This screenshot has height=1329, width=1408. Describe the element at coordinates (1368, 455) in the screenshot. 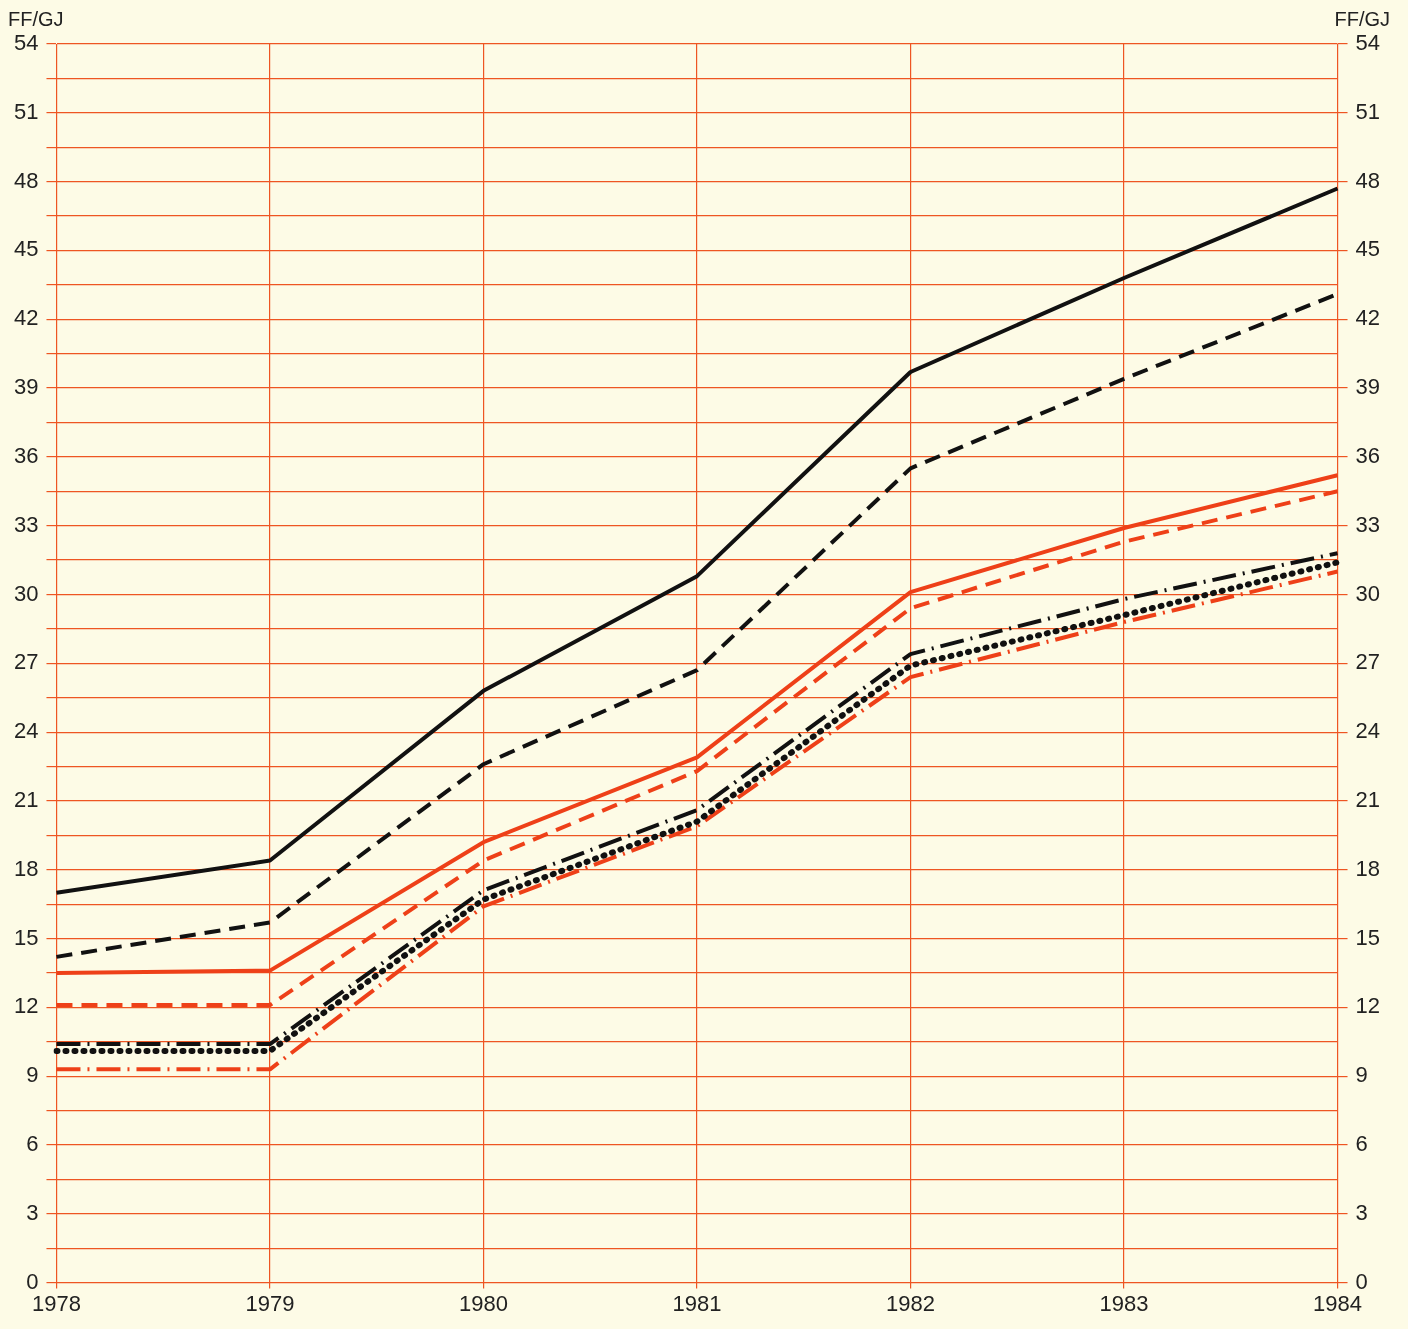

I see `y2-tick-label: 36` at that location.